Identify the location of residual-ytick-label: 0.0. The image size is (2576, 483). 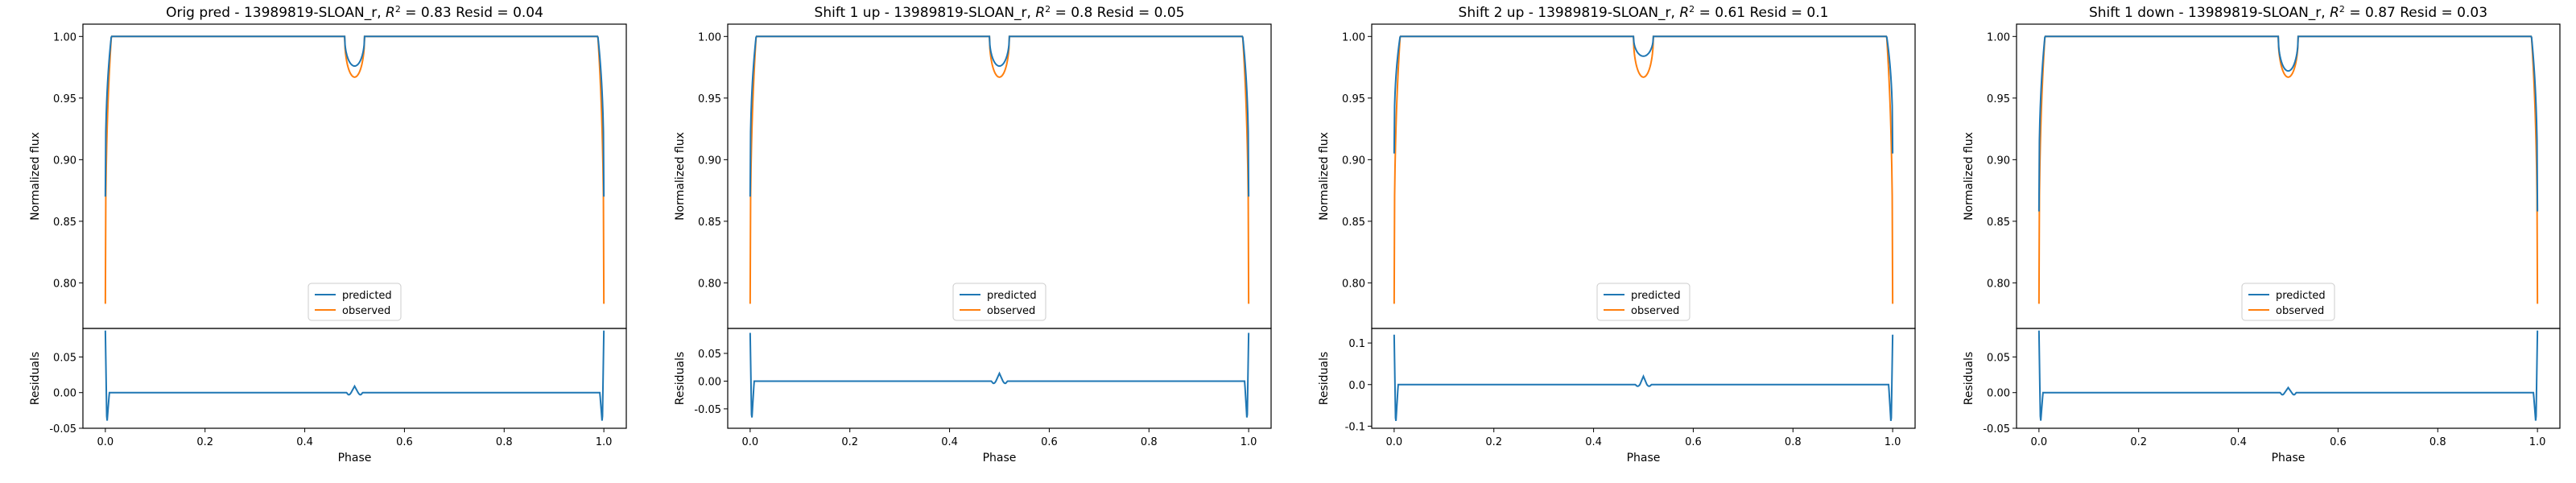
(1356, 386).